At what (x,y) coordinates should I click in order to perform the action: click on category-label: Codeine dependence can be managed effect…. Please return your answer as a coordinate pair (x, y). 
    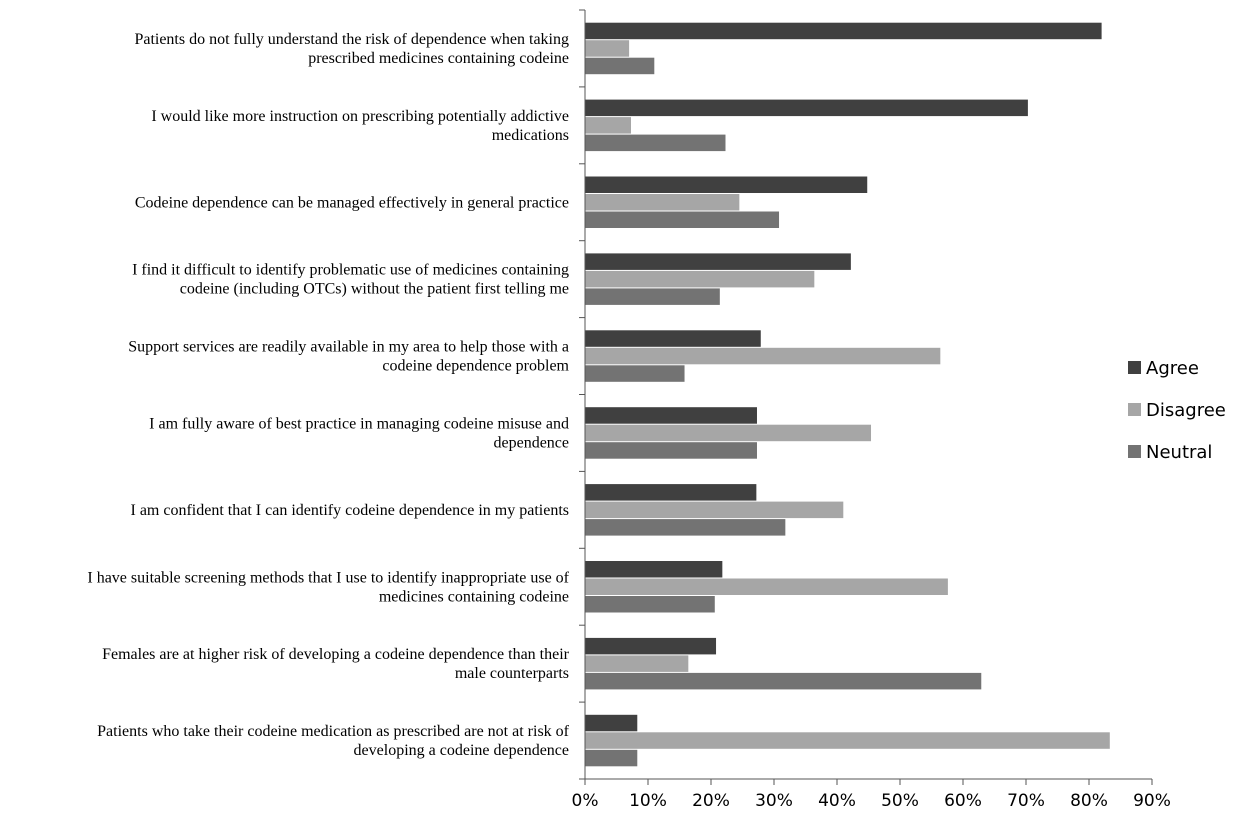
    Looking at the image, I should click on (352, 202).